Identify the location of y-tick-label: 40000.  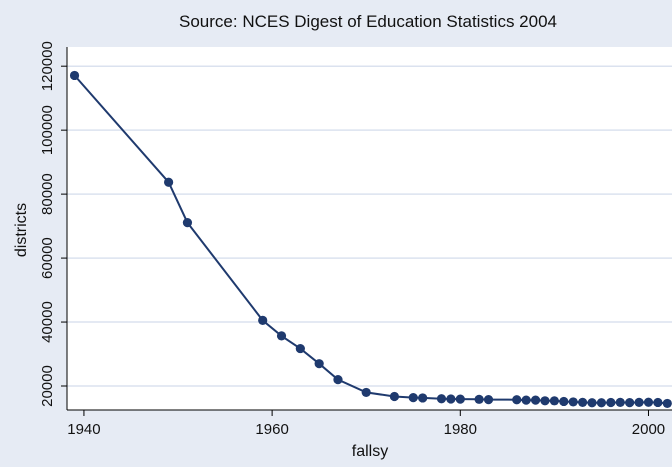
(47, 322).